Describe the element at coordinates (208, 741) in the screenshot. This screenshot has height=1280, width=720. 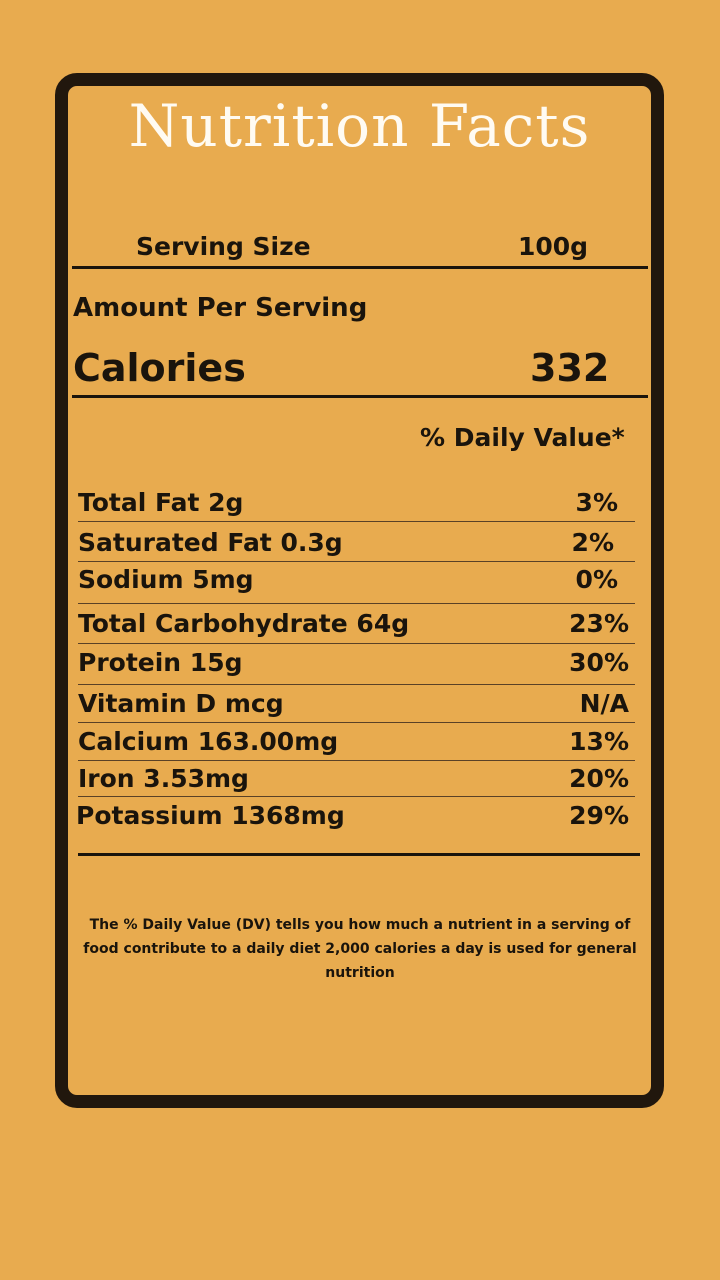
I see `nutrient-name: Calcium 163.00mg` at that location.